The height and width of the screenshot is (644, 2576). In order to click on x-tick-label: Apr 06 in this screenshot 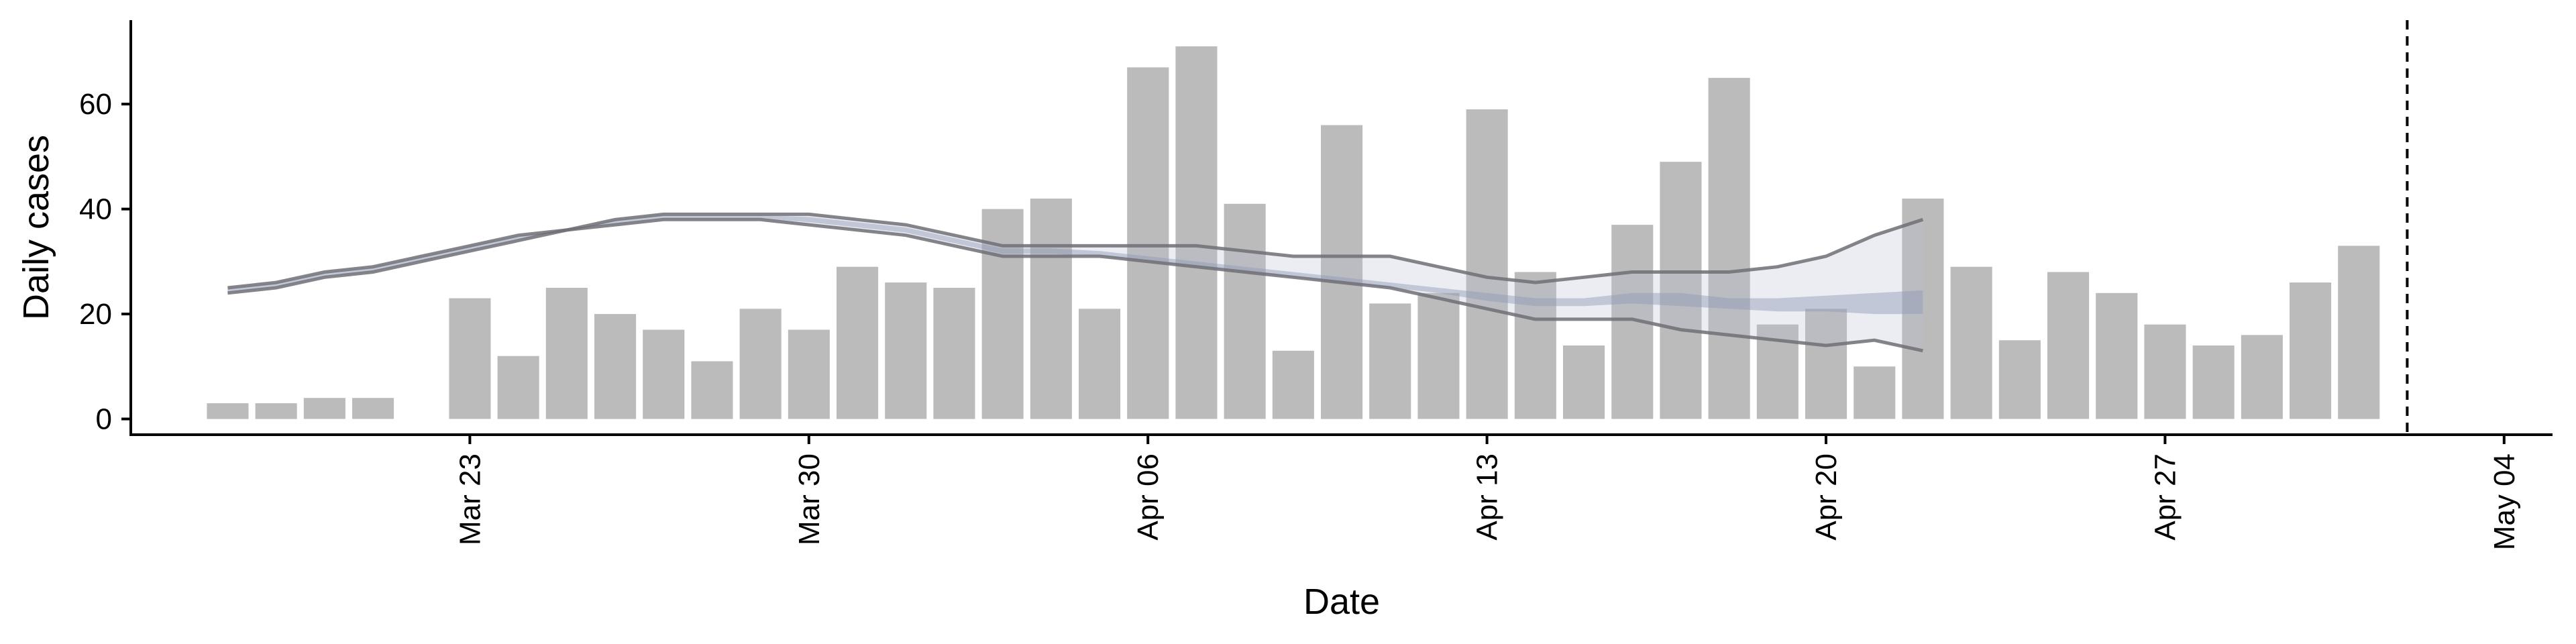, I will do `click(1148, 497)`.